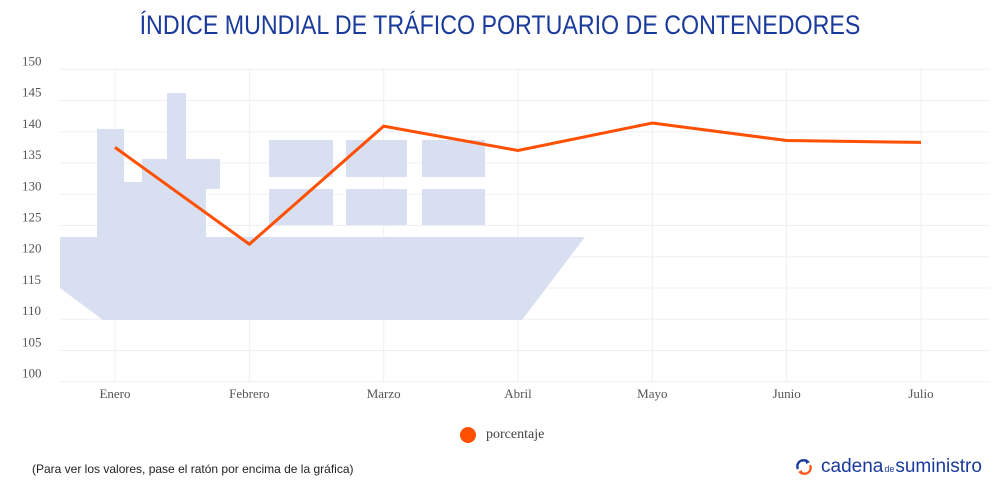 The image size is (1000, 500). What do you see at coordinates (384, 393) in the screenshot?
I see `x-tick-label: Marzo` at bounding box center [384, 393].